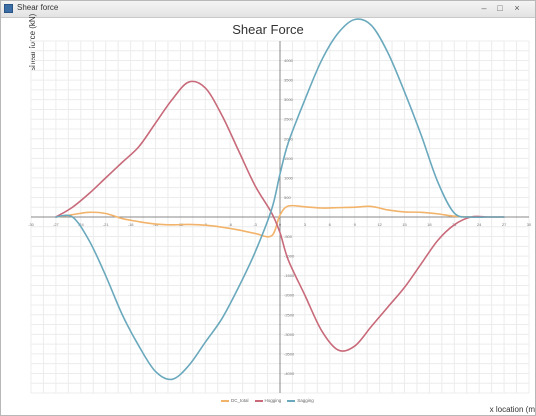 This screenshot has width=536, height=416. Describe the element at coordinates (429, 224) in the screenshot. I see `x-tick-label: 18` at that location.